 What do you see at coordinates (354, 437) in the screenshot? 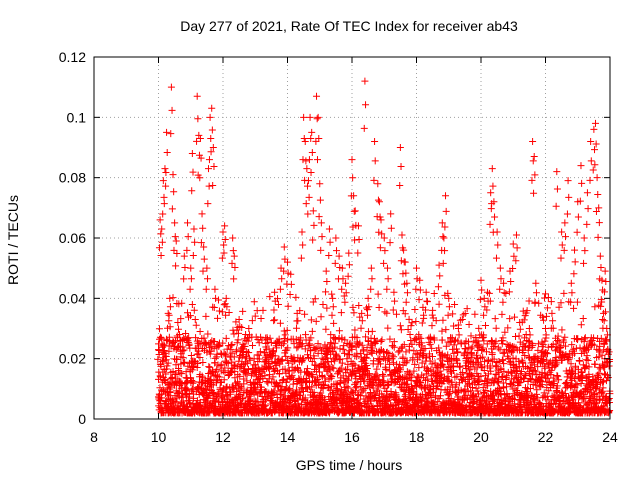
I see `x-tick-labels: 8 10 12 14 16 18 20 22 24` at bounding box center [354, 437].